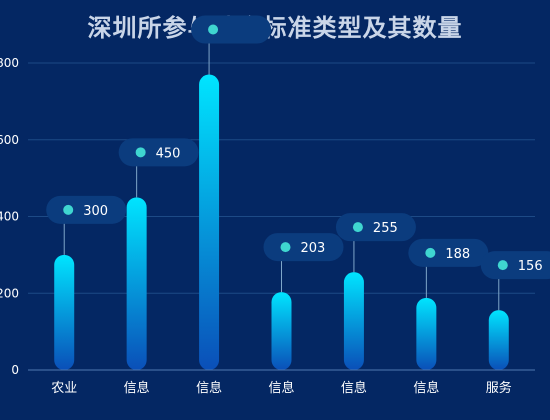 Image resolution: width=550 pixels, height=420 pixels. What do you see at coordinates (9, 63) in the screenshot?
I see `y-tick-label: 800` at bounding box center [9, 63].